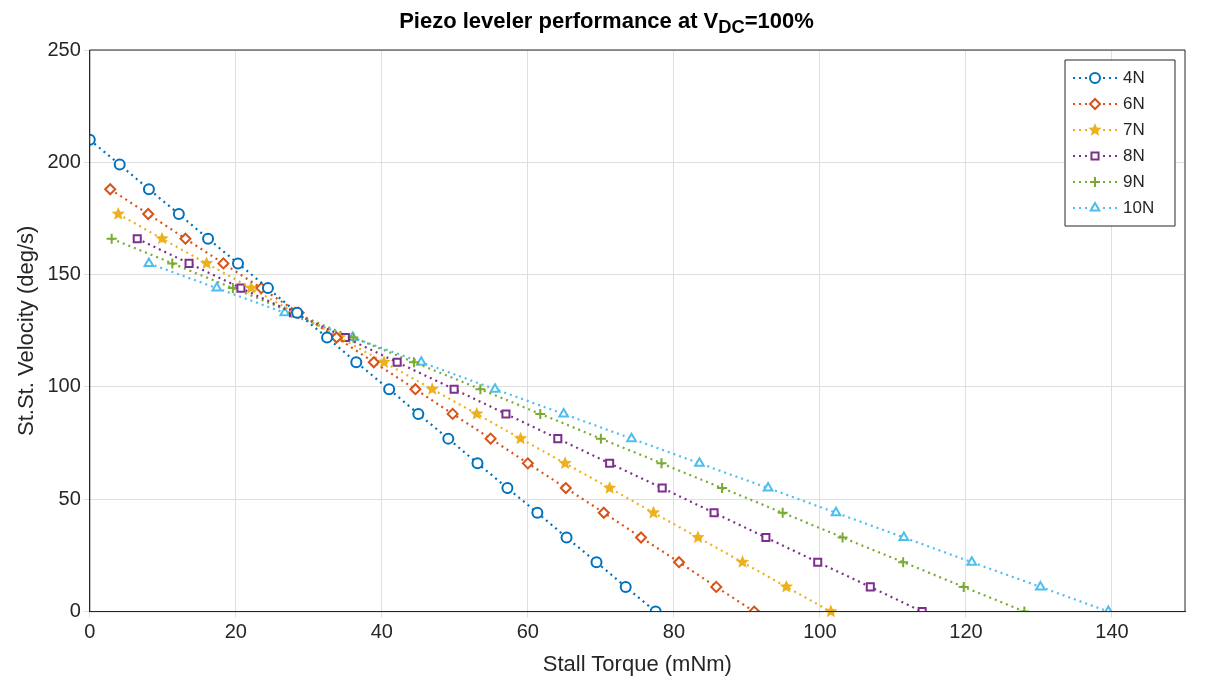 The width and height of the screenshot is (1213, 687). What do you see at coordinates (1134, 181) in the screenshot?
I see `legend-label: 9N` at bounding box center [1134, 181].